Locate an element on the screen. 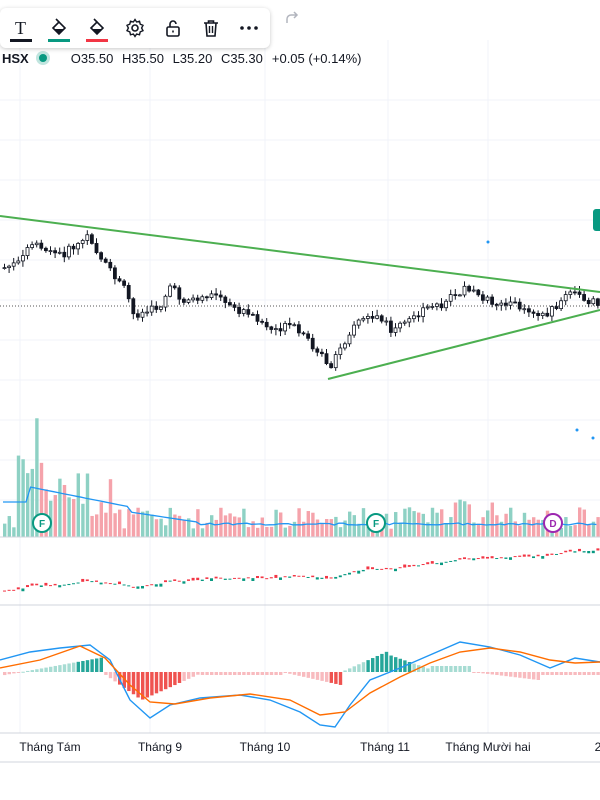 The width and height of the screenshot is (600, 800). symbol-label: HSX is located at coordinates (15, 58).